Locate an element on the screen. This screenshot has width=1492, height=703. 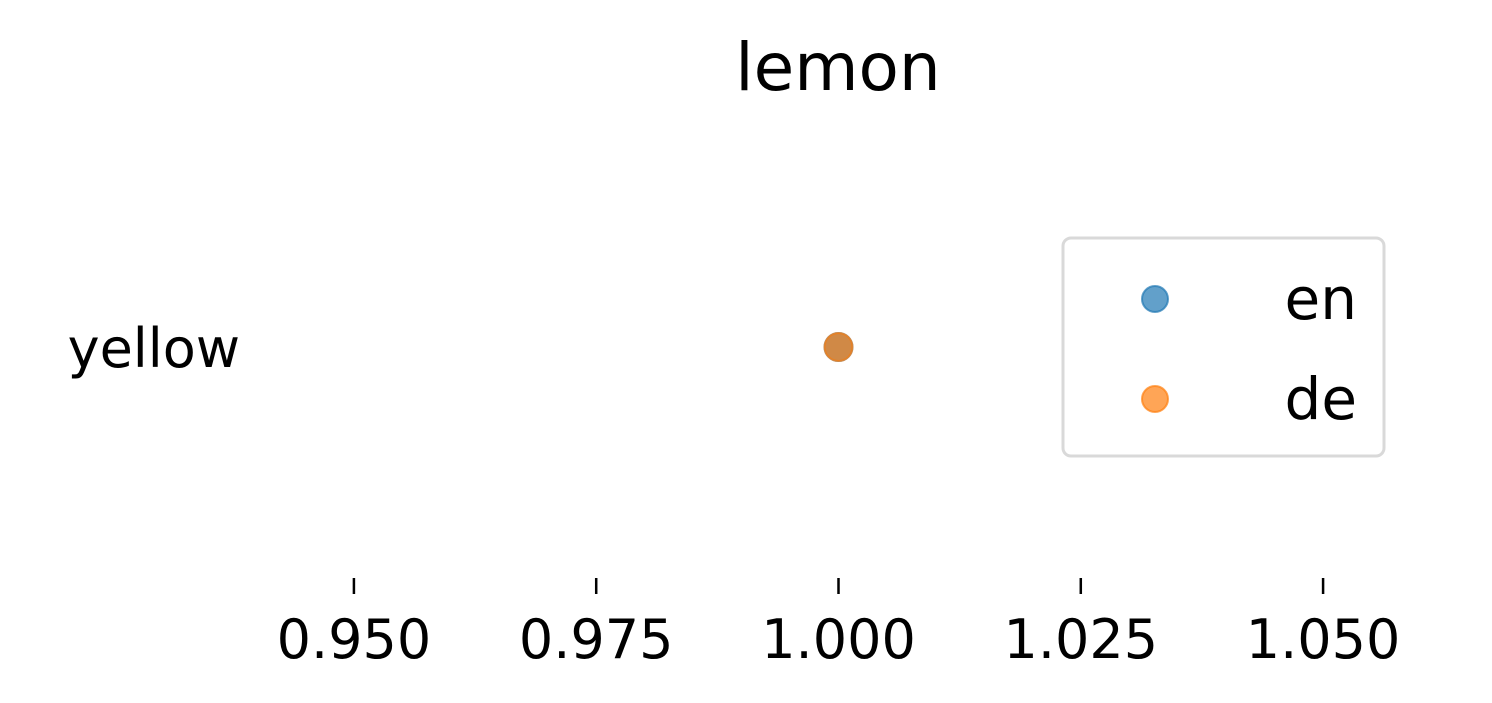
y-axis: yellow is located at coordinates (154, 348).